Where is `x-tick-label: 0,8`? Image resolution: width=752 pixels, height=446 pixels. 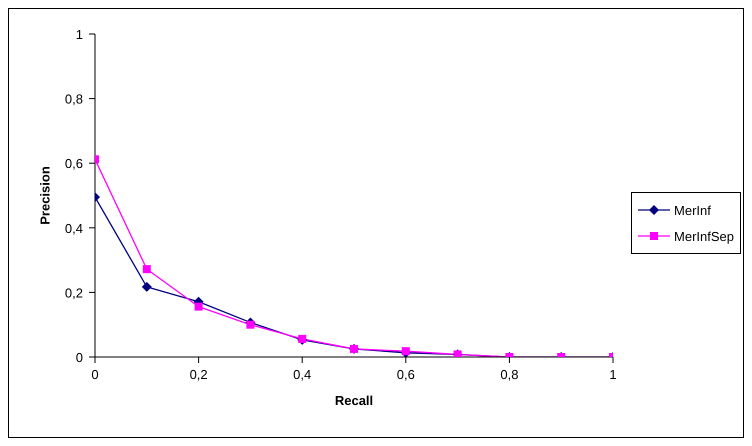
x-tick-label: 0,8 is located at coordinates (509, 374).